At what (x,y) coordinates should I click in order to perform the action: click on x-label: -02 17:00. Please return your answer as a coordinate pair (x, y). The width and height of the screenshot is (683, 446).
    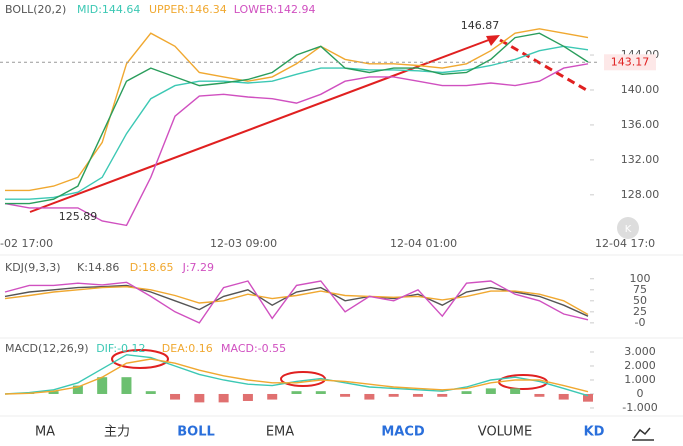
    Looking at the image, I should click on (26, 243).